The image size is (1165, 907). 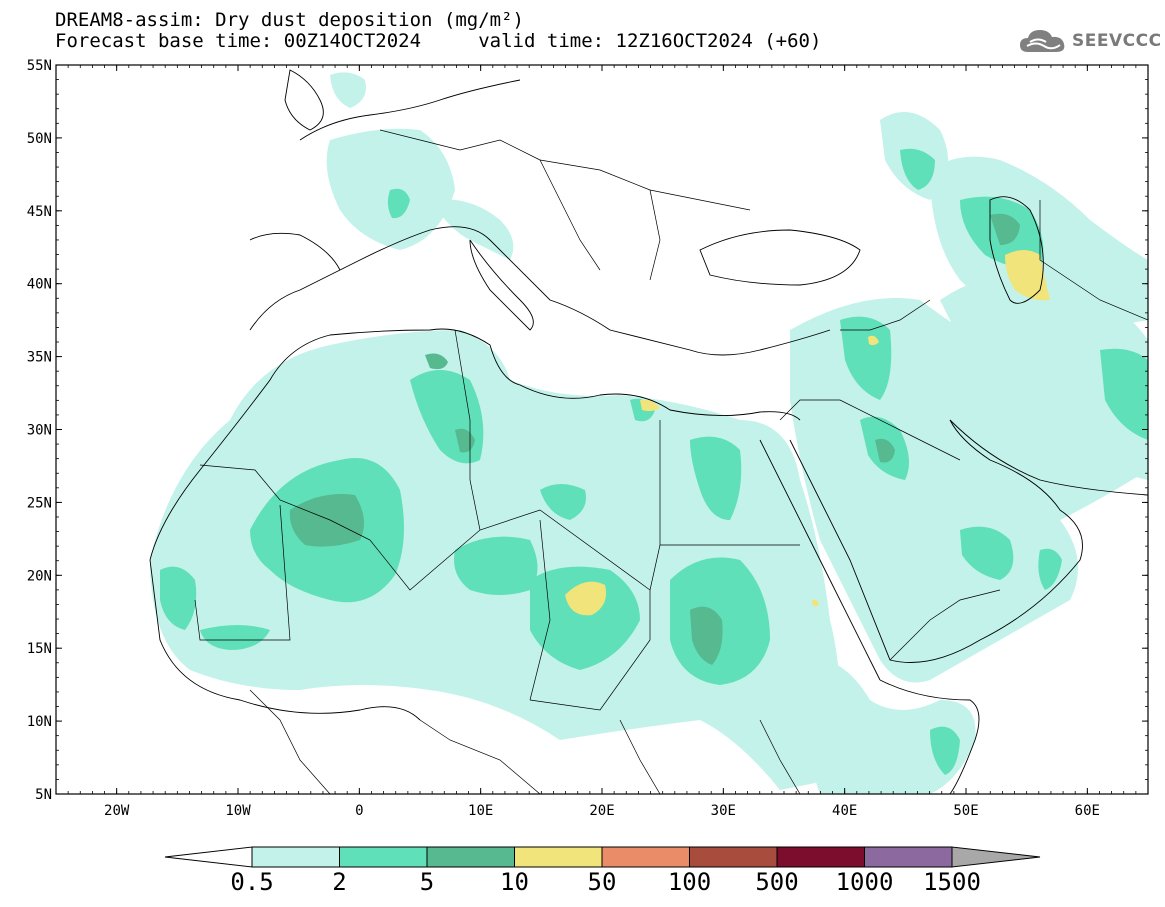 I want to click on lat-label: 25N, so click(x=39, y=503).